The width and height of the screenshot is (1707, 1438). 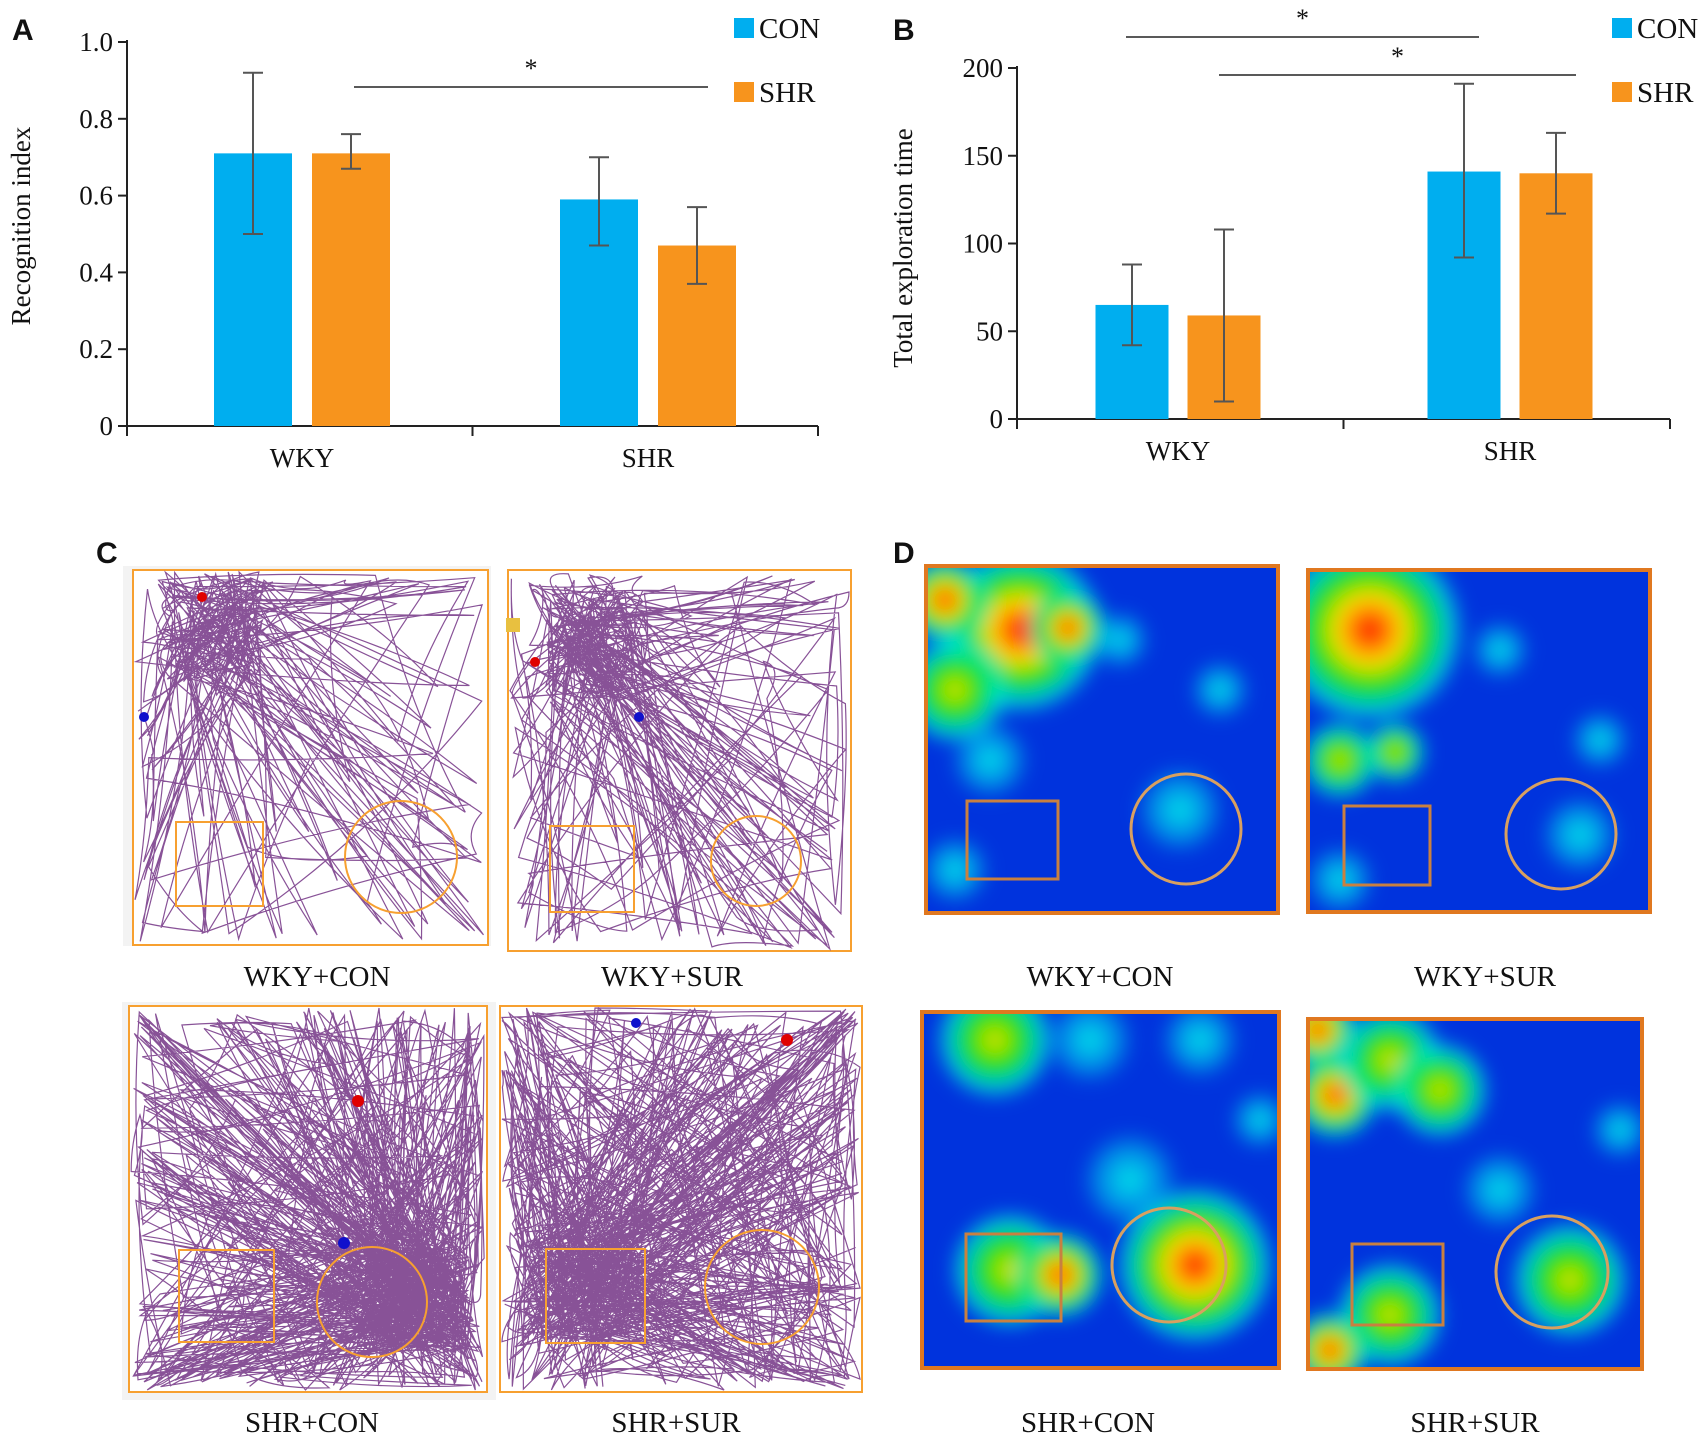 I want to click on chart-a-ylabel: Recognition index, so click(x=21, y=225).